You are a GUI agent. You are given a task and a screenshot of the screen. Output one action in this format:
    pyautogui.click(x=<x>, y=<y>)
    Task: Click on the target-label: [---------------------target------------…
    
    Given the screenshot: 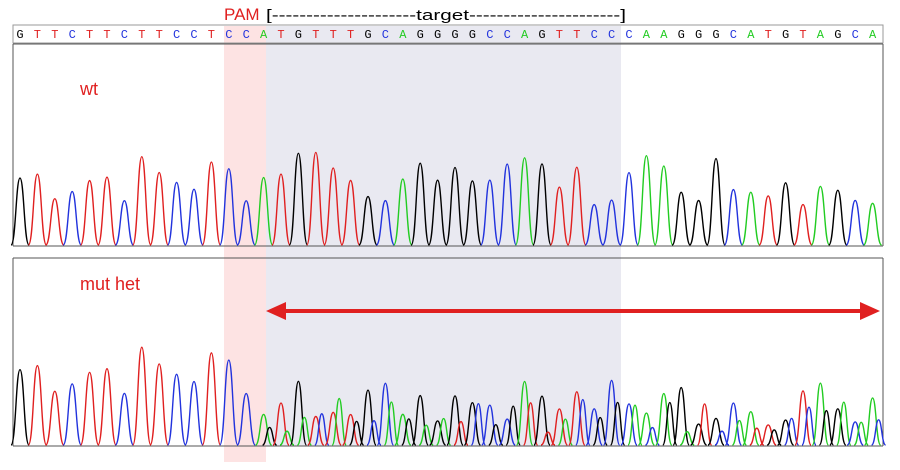 What is the action you would take?
    pyautogui.click(x=446, y=15)
    